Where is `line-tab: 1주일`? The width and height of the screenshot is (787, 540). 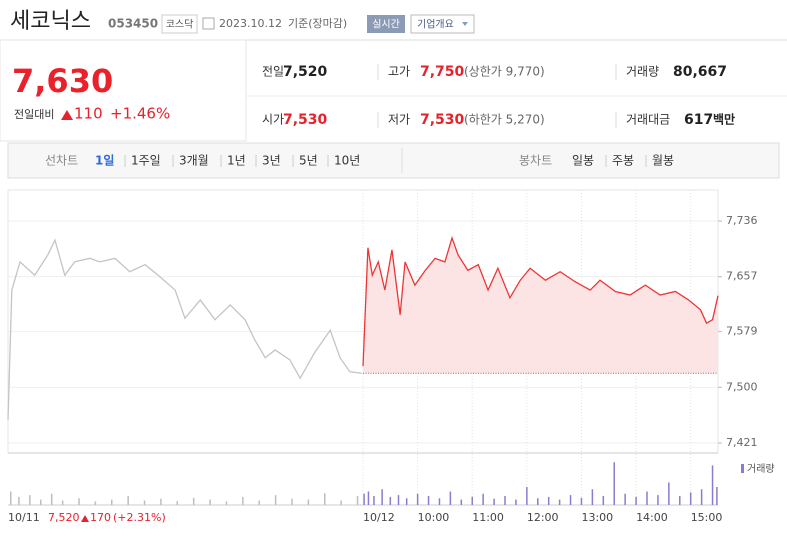 line-tab: 1주일 is located at coordinates (146, 161).